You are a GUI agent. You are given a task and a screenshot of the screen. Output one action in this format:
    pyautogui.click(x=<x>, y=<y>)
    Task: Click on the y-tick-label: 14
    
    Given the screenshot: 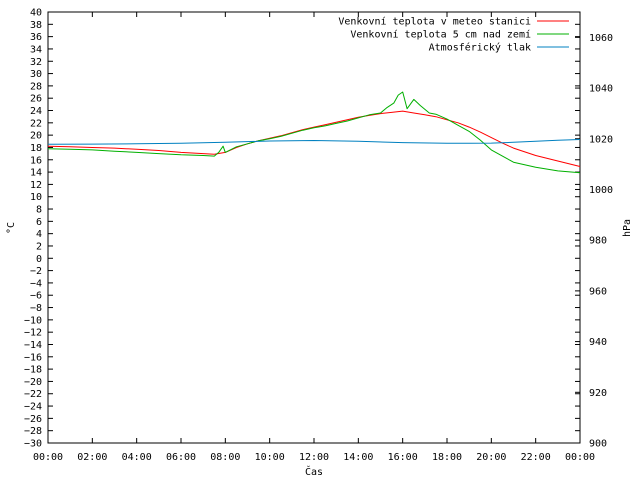 What is the action you would take?
    pyautogui.click(x=36, y=173)
    